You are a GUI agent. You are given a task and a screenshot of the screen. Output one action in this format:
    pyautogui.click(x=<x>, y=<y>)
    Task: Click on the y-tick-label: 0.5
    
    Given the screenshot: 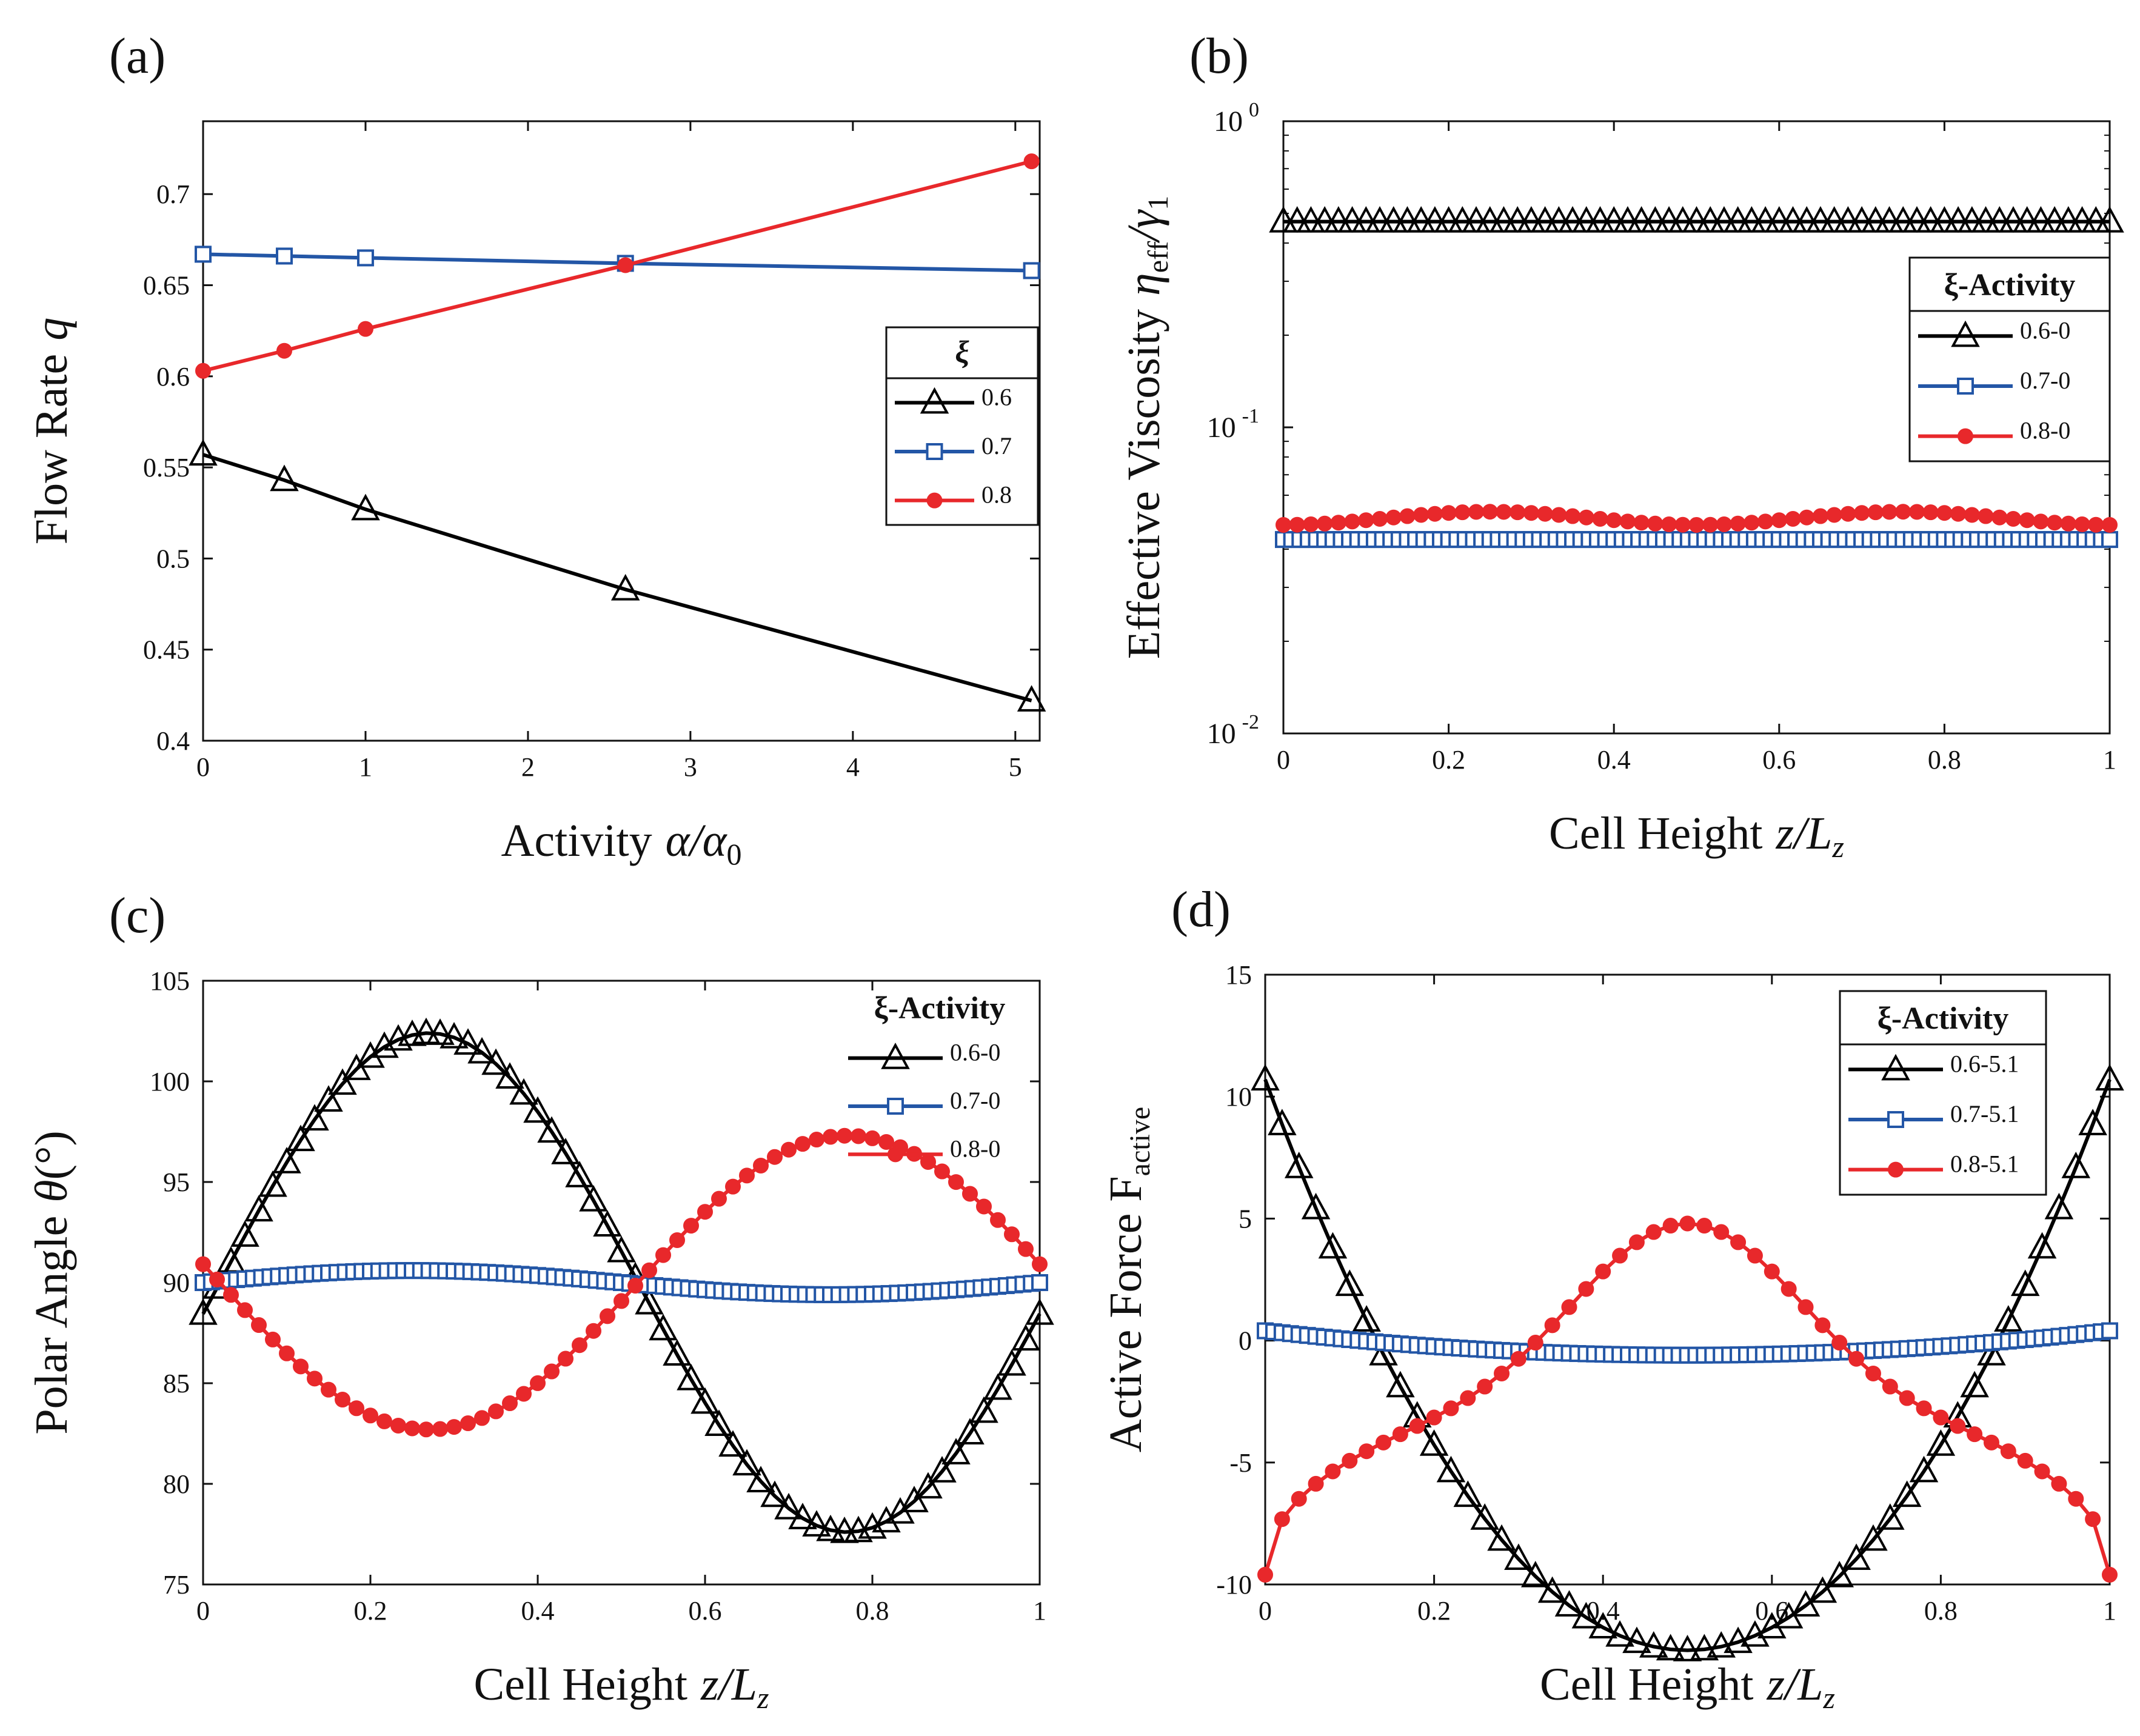 What is the action you would take?
    pyautogui.click(x=173, y=558)
    